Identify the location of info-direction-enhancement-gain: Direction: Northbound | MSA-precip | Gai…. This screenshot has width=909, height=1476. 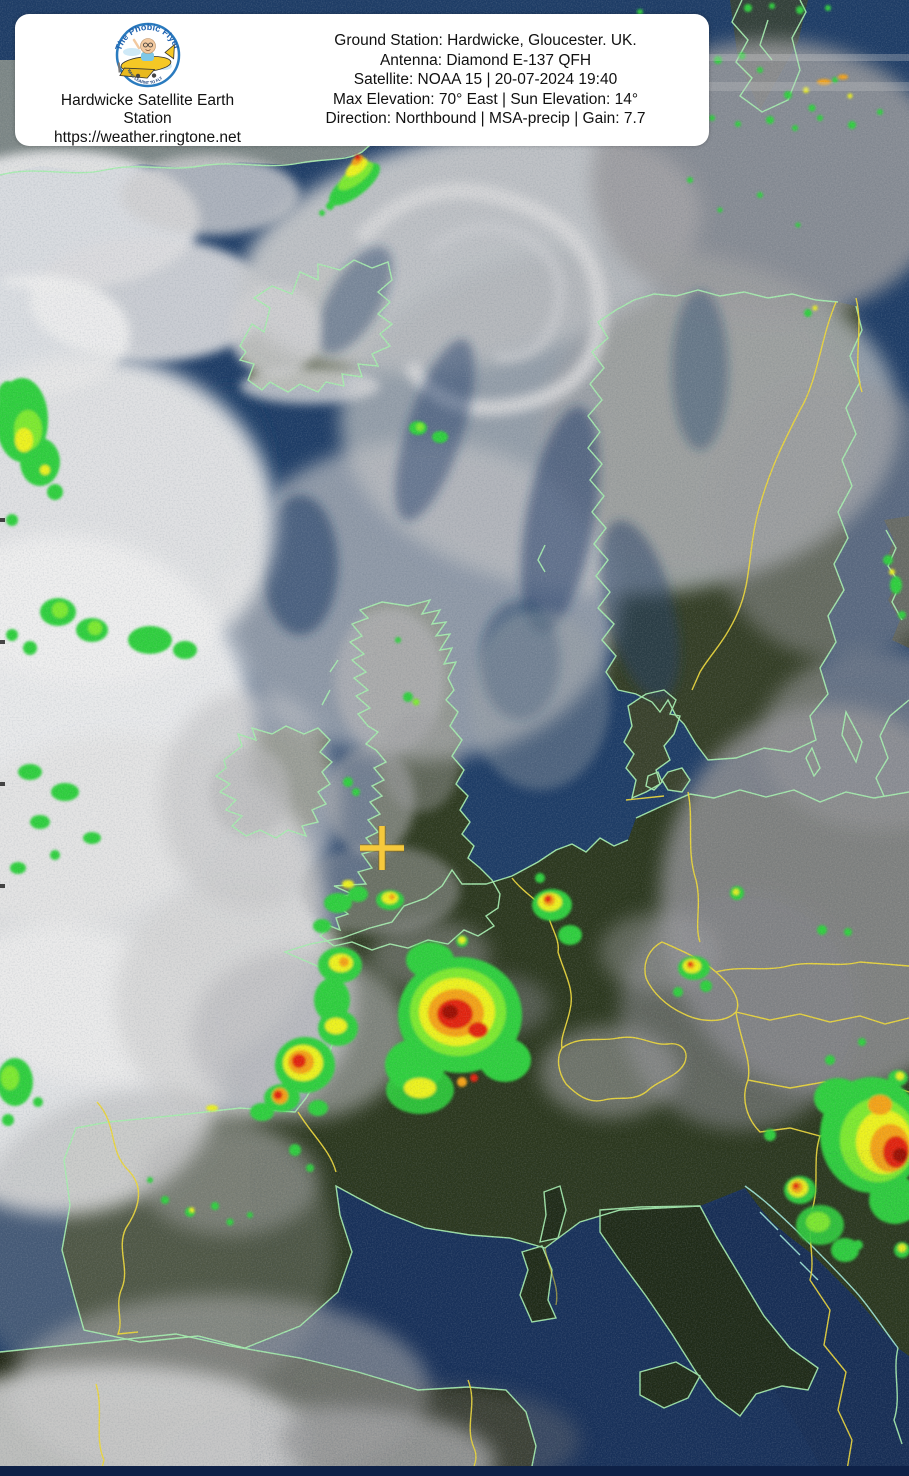
(485, 119).